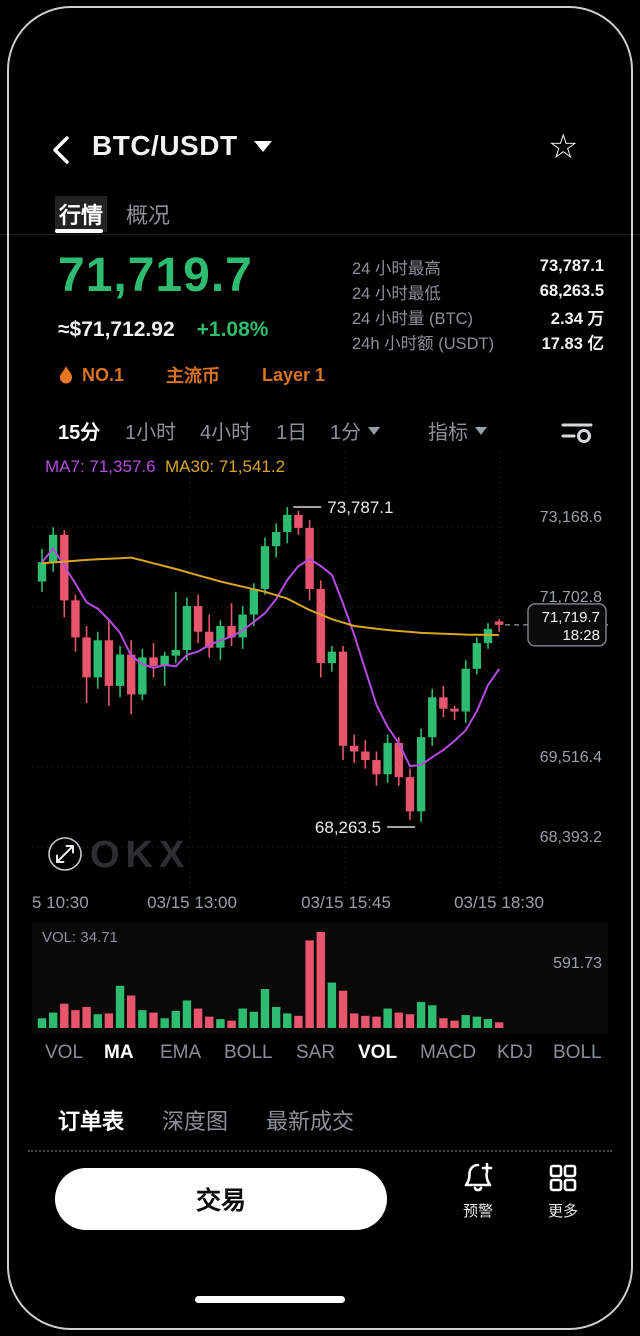  I want to click on x-axis-tick: 03/15 13:00, so click(192, 902).